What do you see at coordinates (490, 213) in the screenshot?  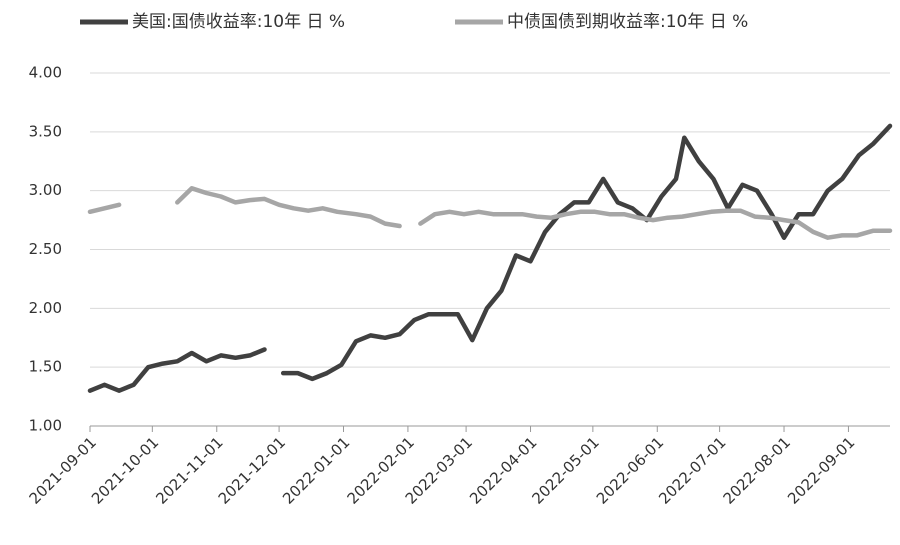 I see `series-line` at bounding box center [490, 213].